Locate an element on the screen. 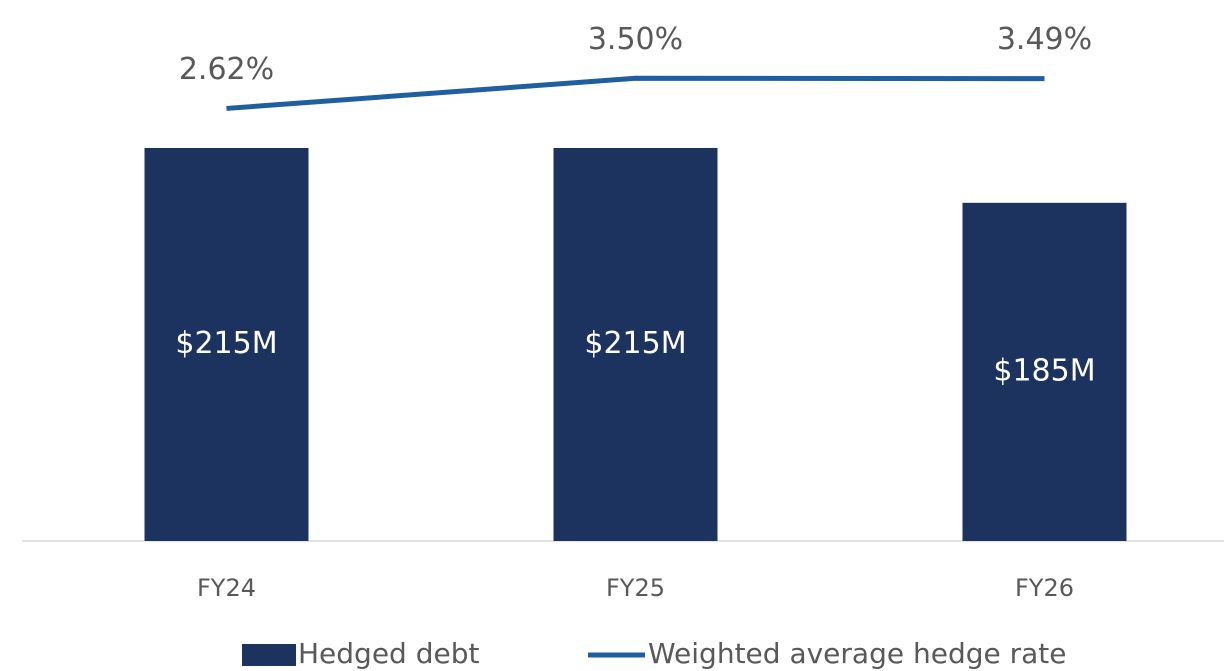  line-value-label: 2.62% is located at coordinates (226, 69).